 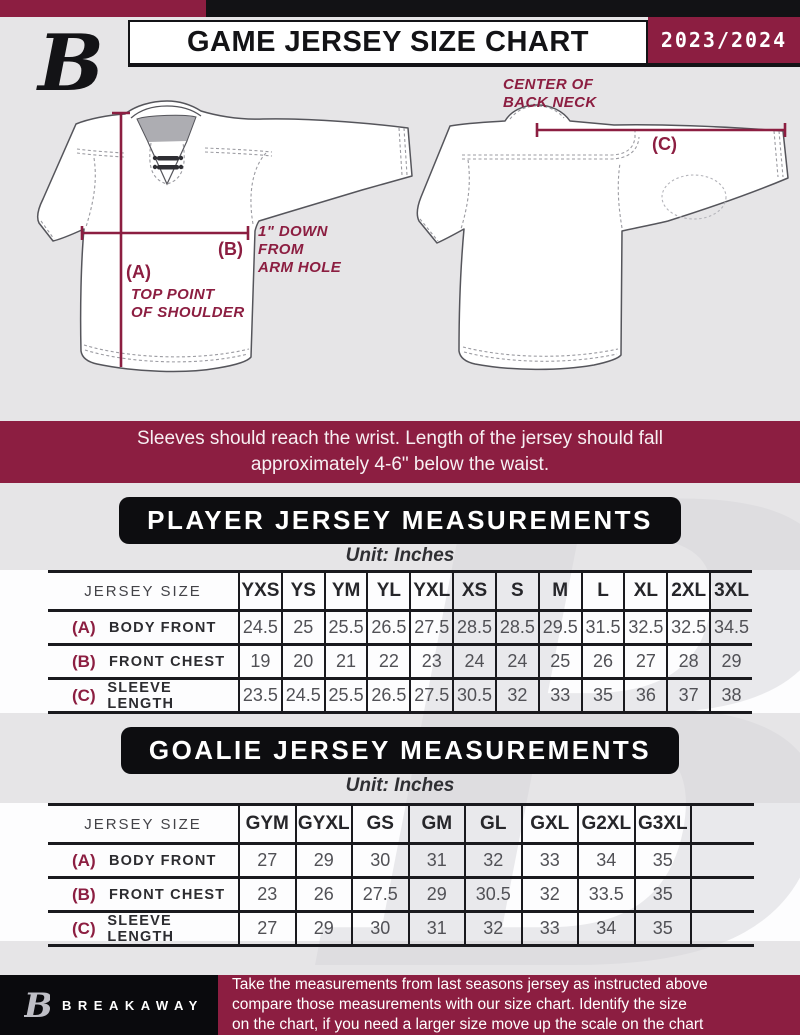 I want to click on size-column-header, so click(x=722, y=824).